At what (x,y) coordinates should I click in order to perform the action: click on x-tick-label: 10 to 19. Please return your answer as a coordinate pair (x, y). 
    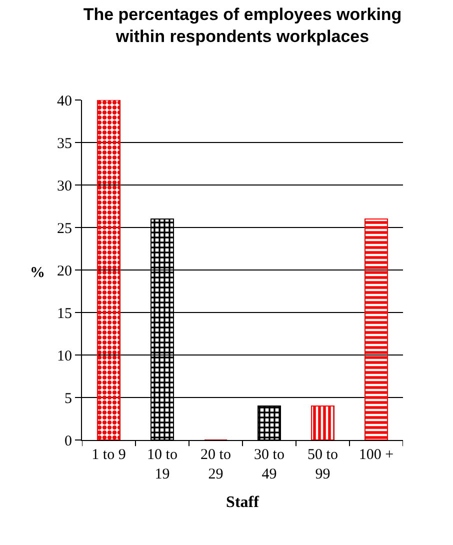
    Looking at the image, I should click on (162, 464).